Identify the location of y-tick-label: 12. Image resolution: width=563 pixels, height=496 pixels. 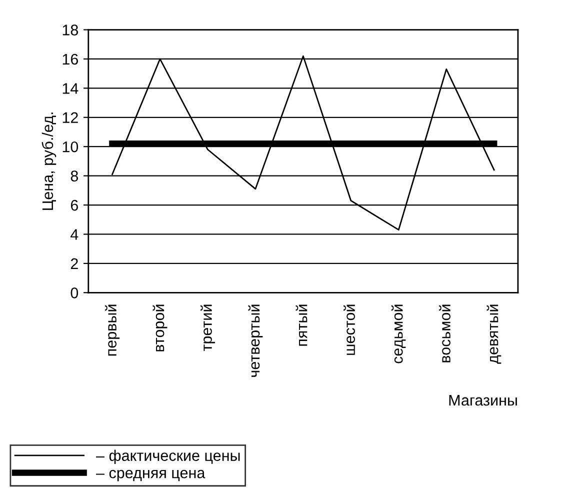
(70, 117).